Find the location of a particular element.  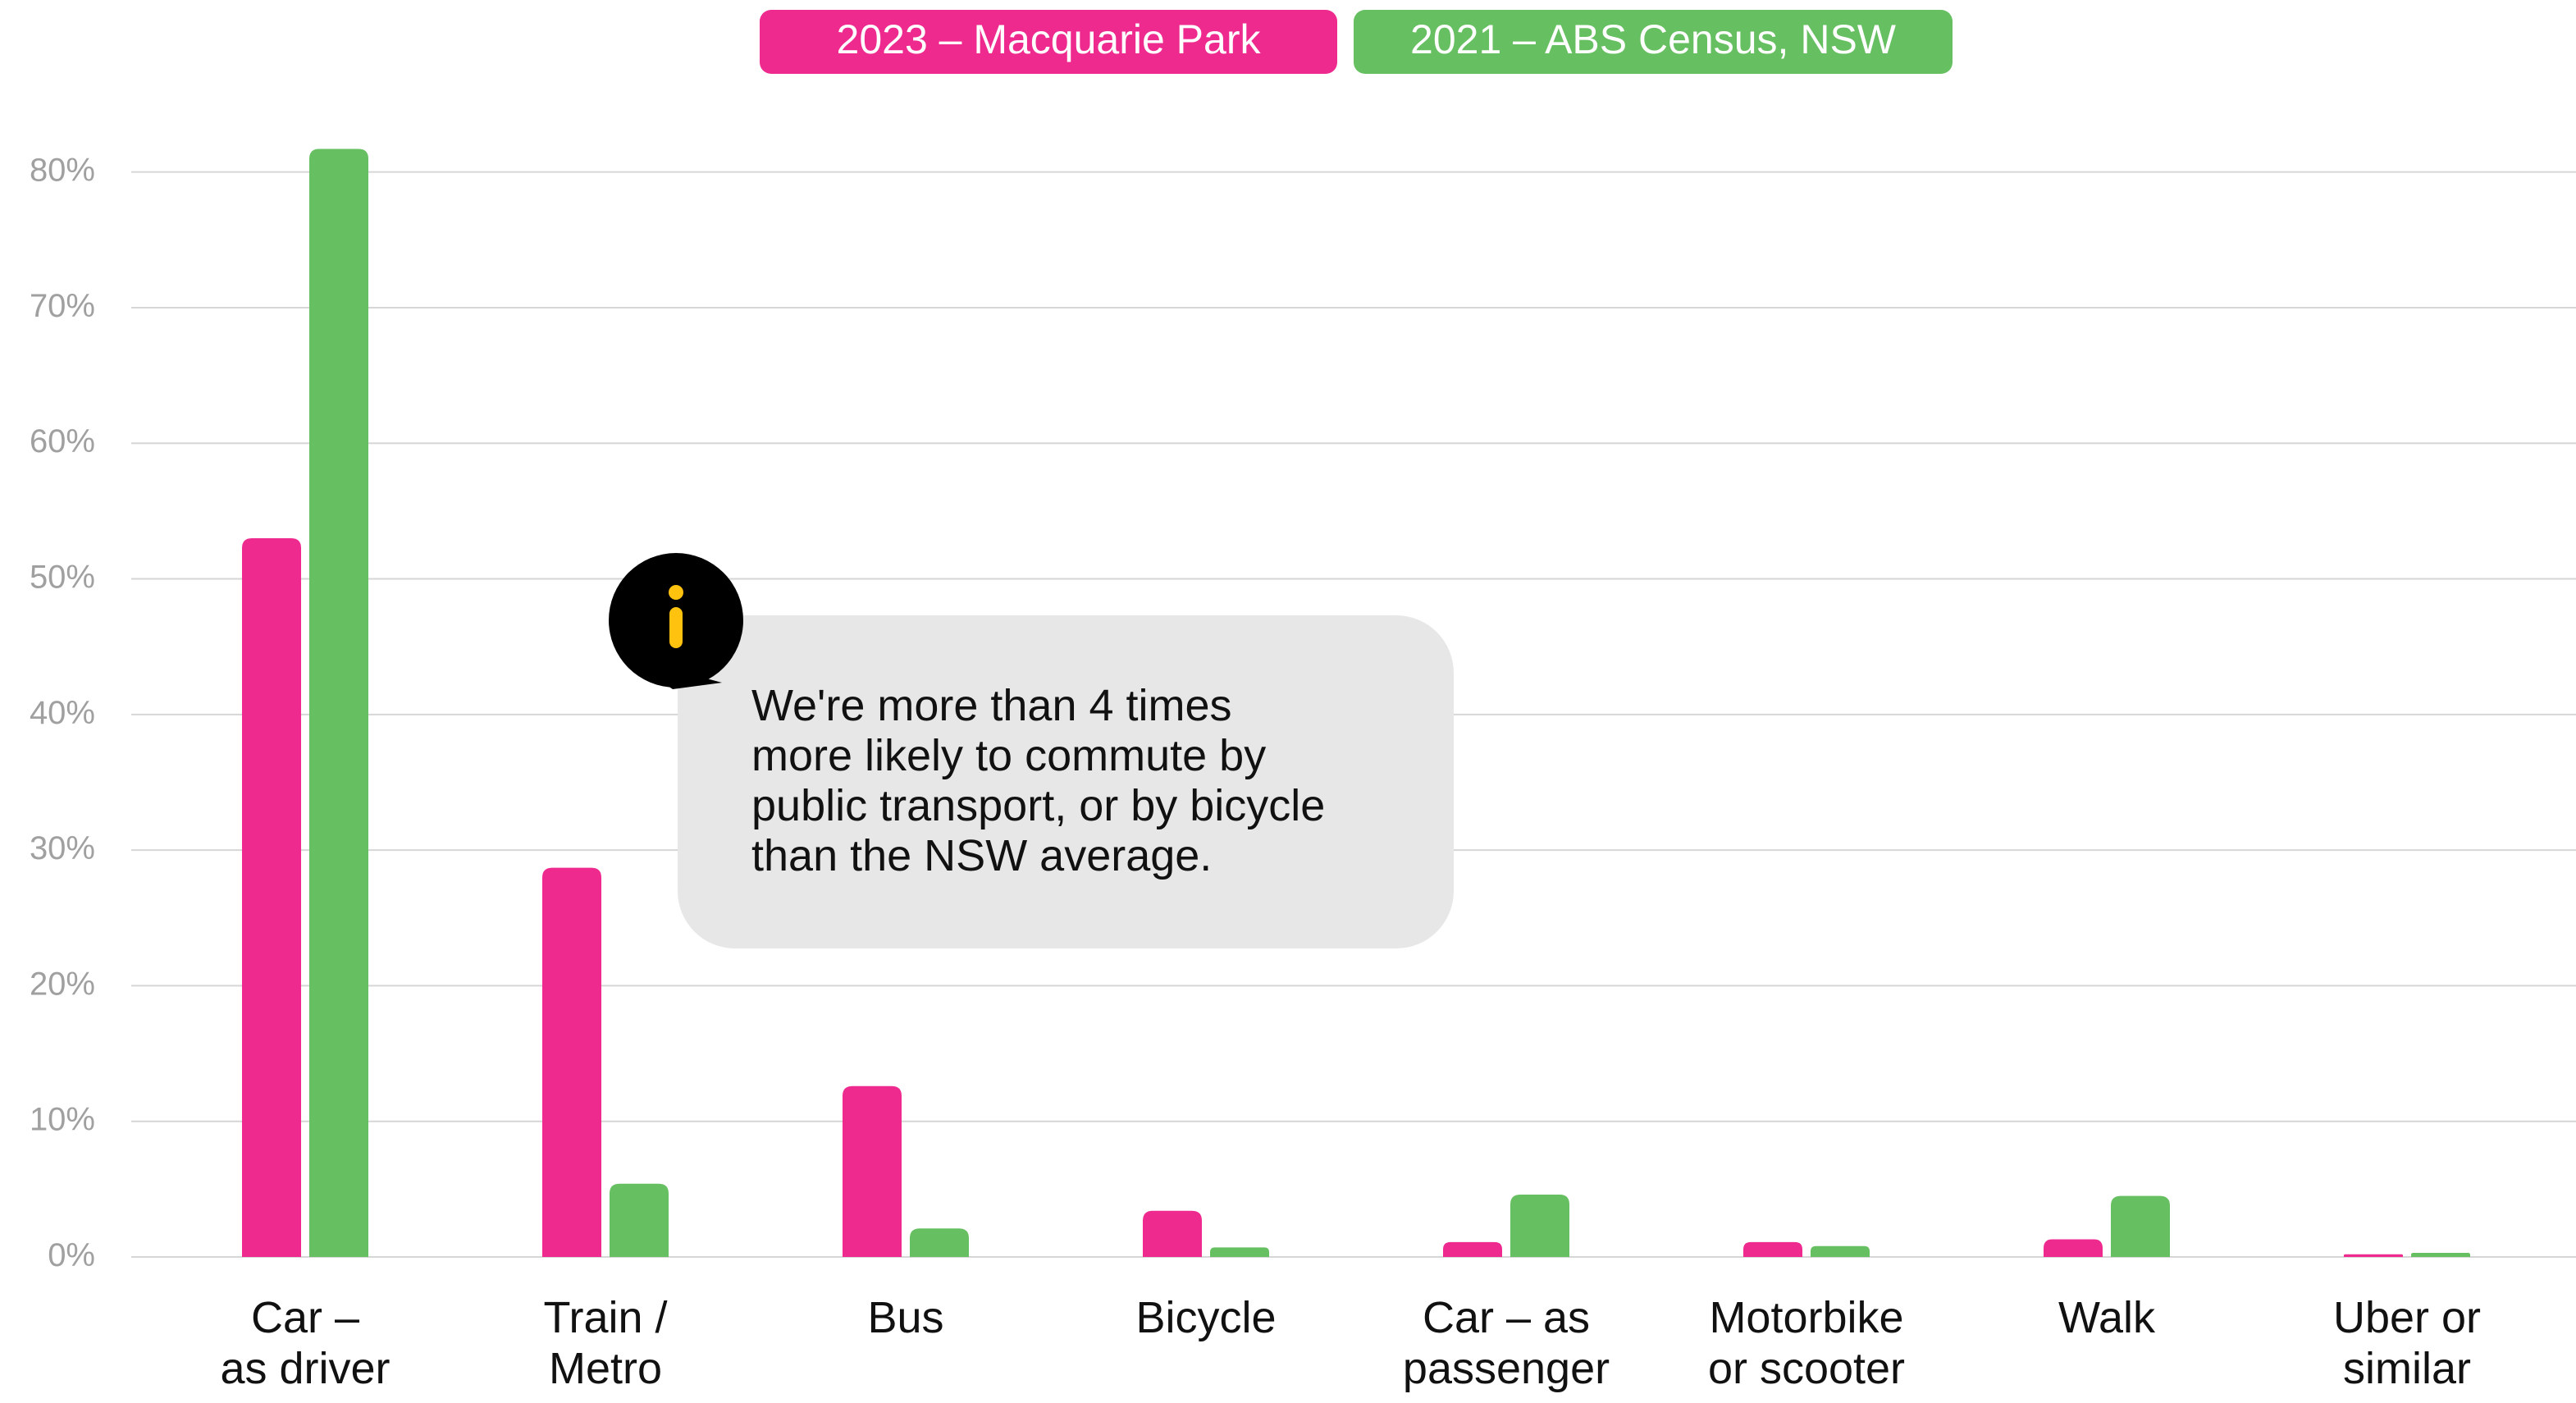

y-tick-label: 0% is located at coordinates (71, 1255).